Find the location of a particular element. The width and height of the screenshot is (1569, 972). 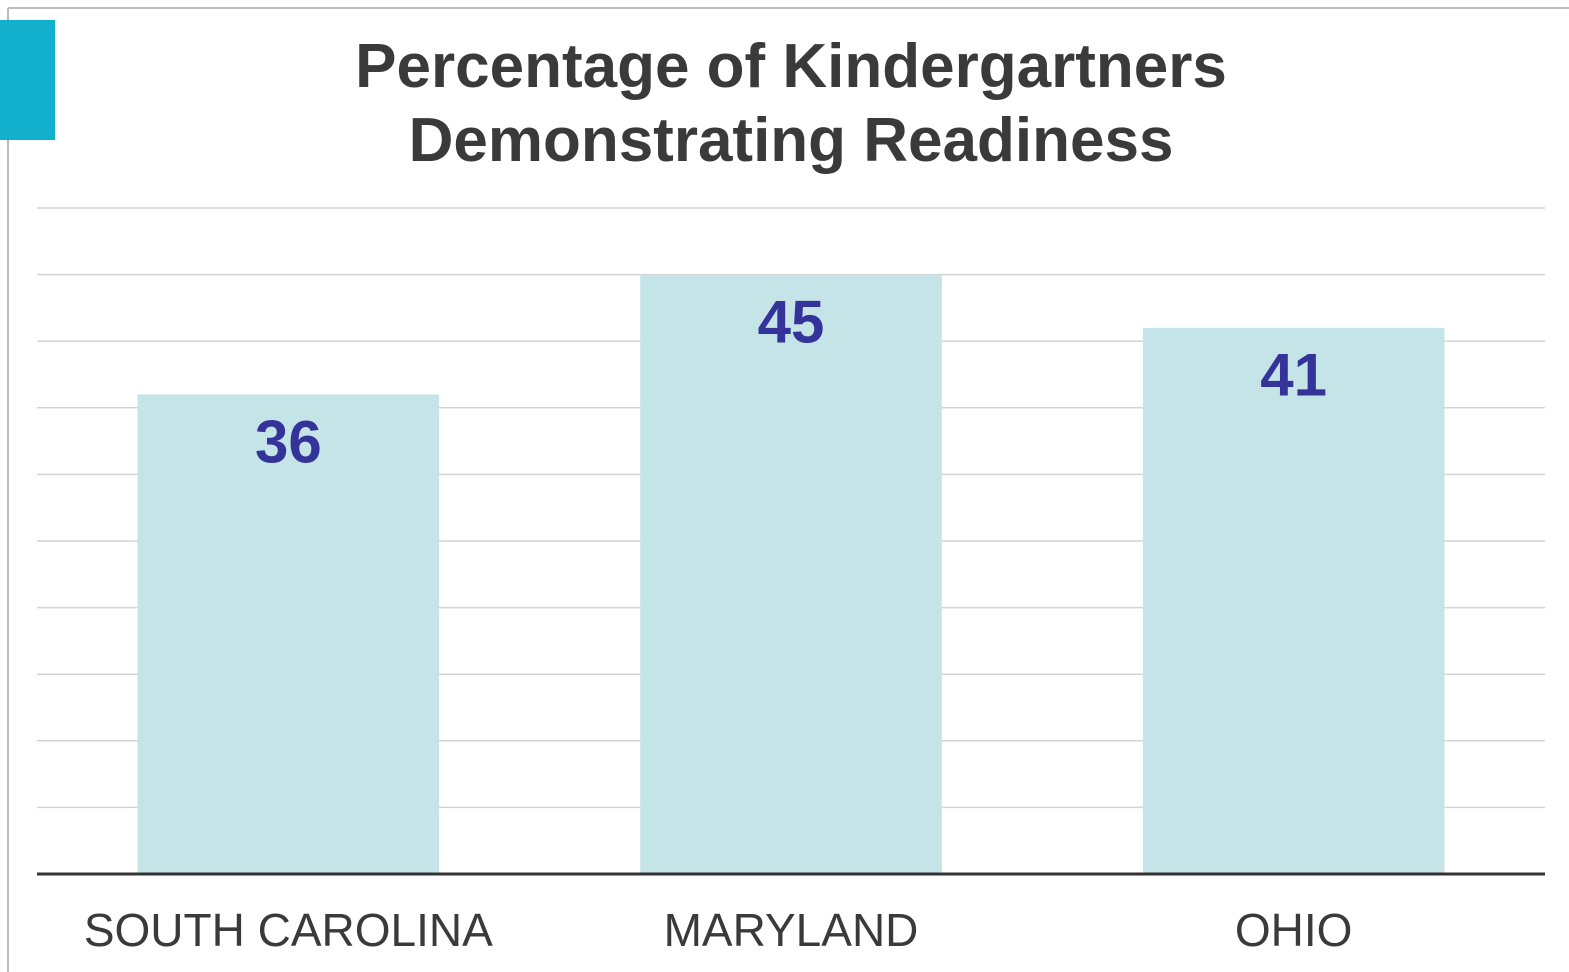

data-label: 36 is located at coordinates (288, 441).